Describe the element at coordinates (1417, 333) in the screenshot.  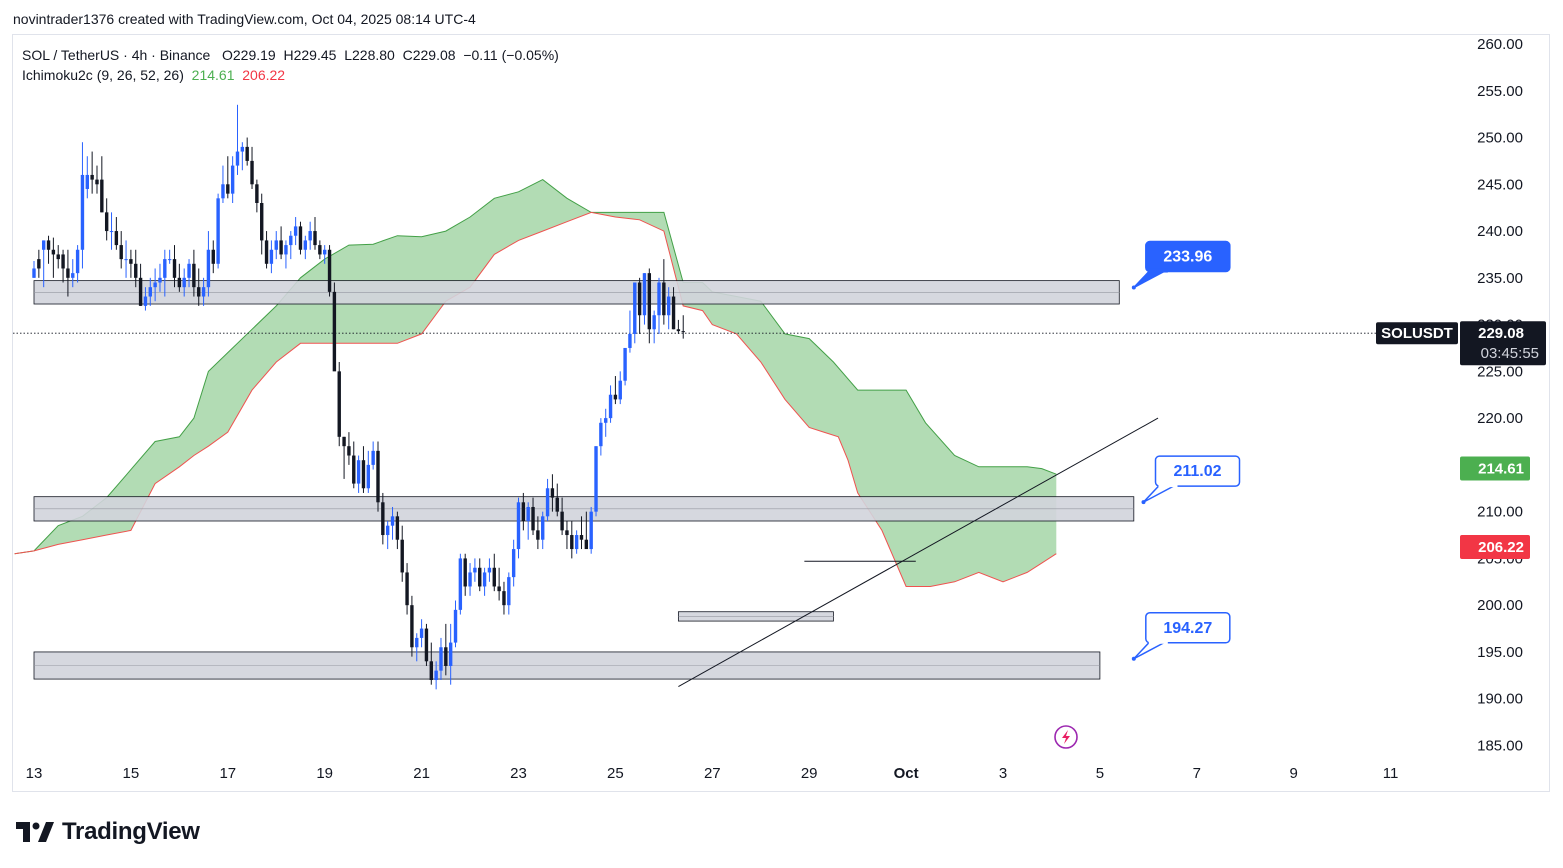
I see `symbol-tag` at that location.